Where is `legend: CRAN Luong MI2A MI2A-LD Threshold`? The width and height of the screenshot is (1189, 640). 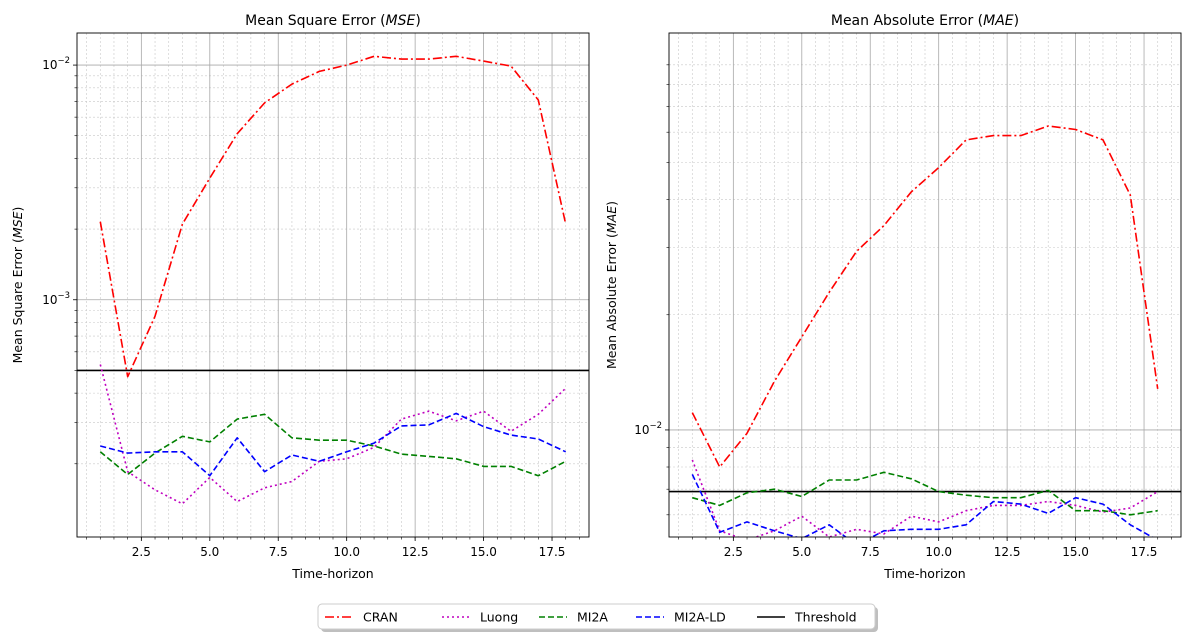
legend: CRAN Luong MI2A MI2A-LD Threshold is located at coordinates (597, 617).